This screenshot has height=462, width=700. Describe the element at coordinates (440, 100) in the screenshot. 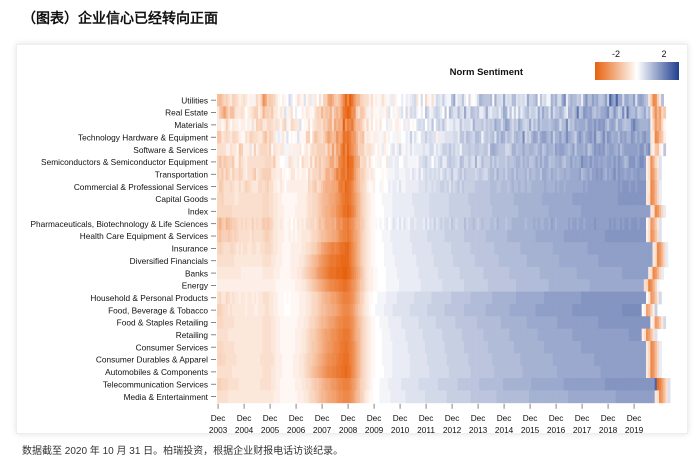

I see `heatmap-row` at that location.